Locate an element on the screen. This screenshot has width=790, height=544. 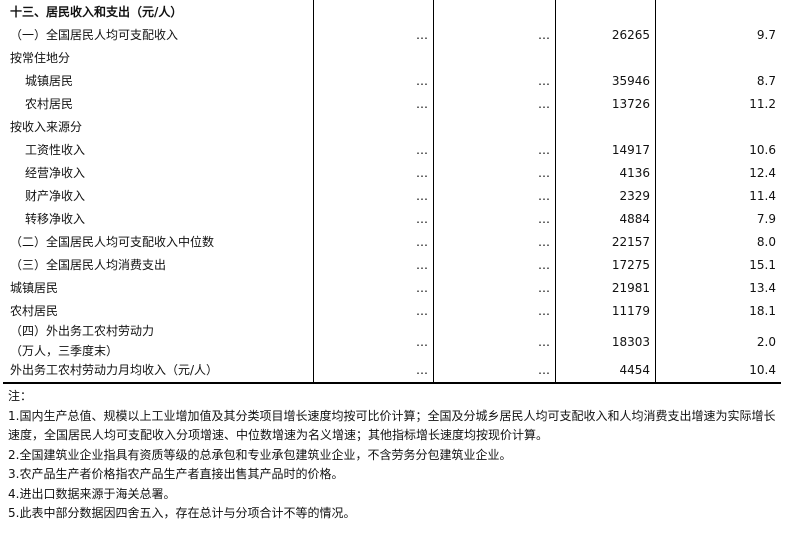
cell: 18.1 is located at coordinates (762, 311).